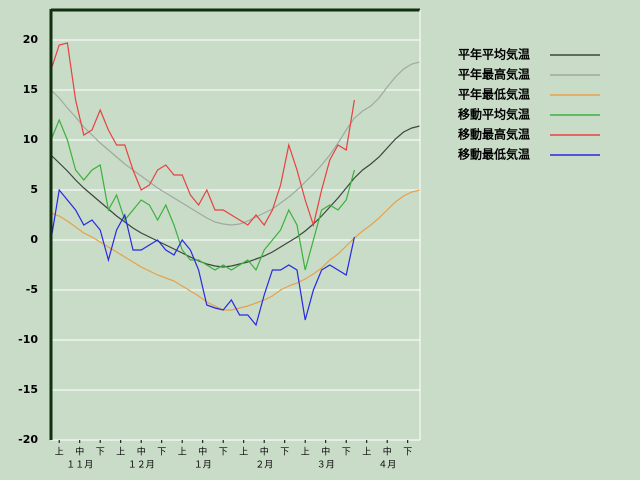  Describe the element at coordinates (31, 139) in the screenshot. I see `y-tick-label: 10` at that location.